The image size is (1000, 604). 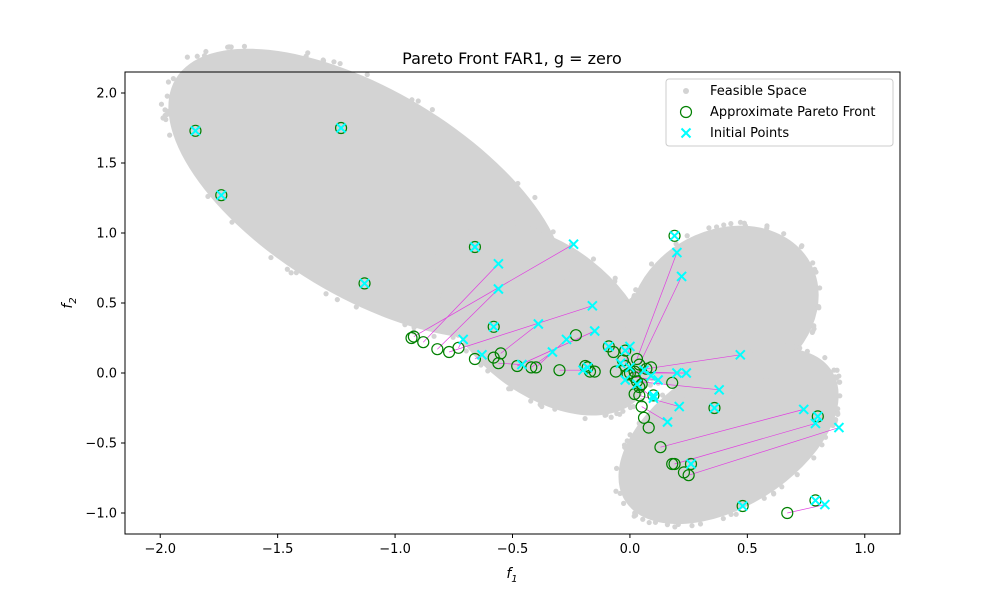 What do you see at coordinates (106, 94) in the screenshot?
I see `y-tick-label: 2.0` at bounding box center [106, 94].